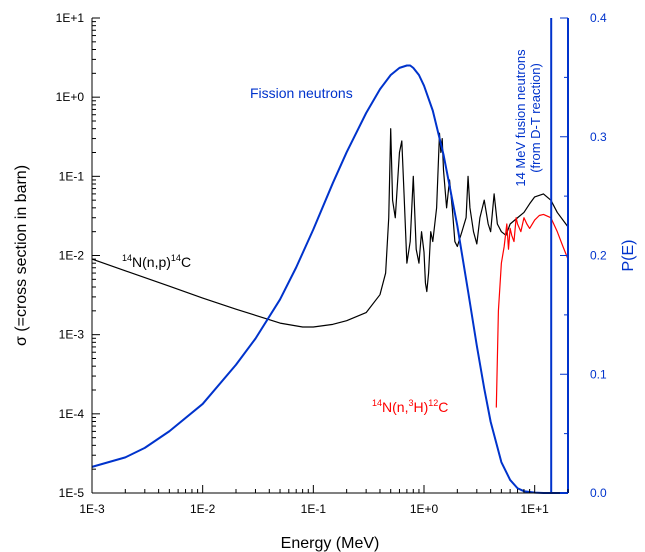 Image resolution: width=645 pixels, height=552 pixels. What do you see at coordinates (301, 93) in the screenshot?
I see `fission-neutrons-label: Fission neutrons` at bounding box center [301, 93].